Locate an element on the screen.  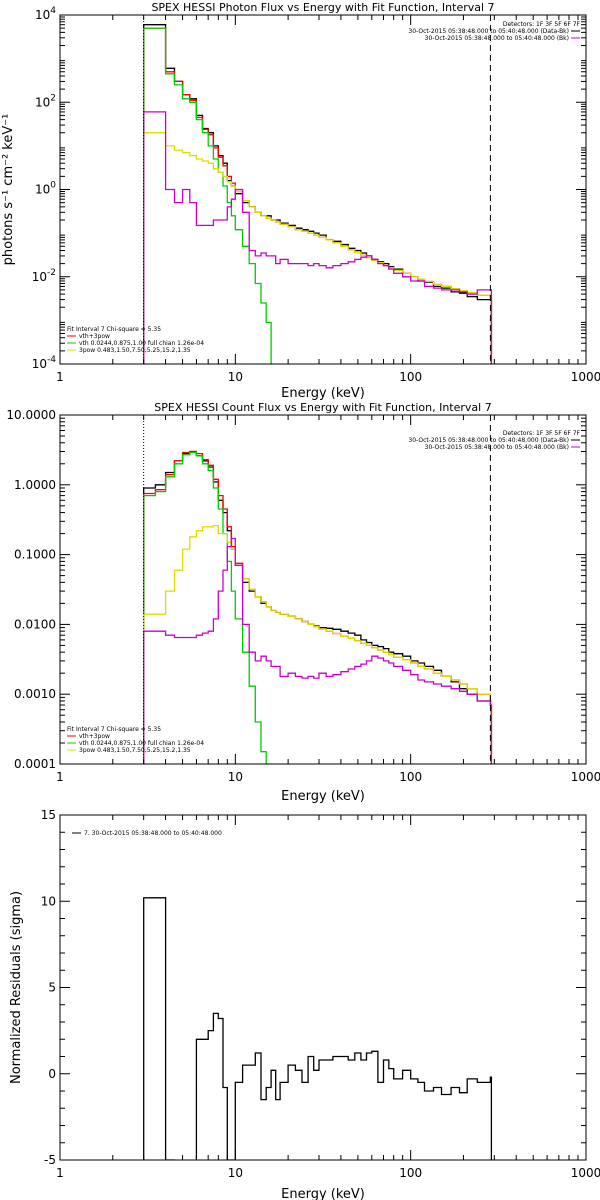
y-tick-label: 15 is located at coordinates (48, 815).